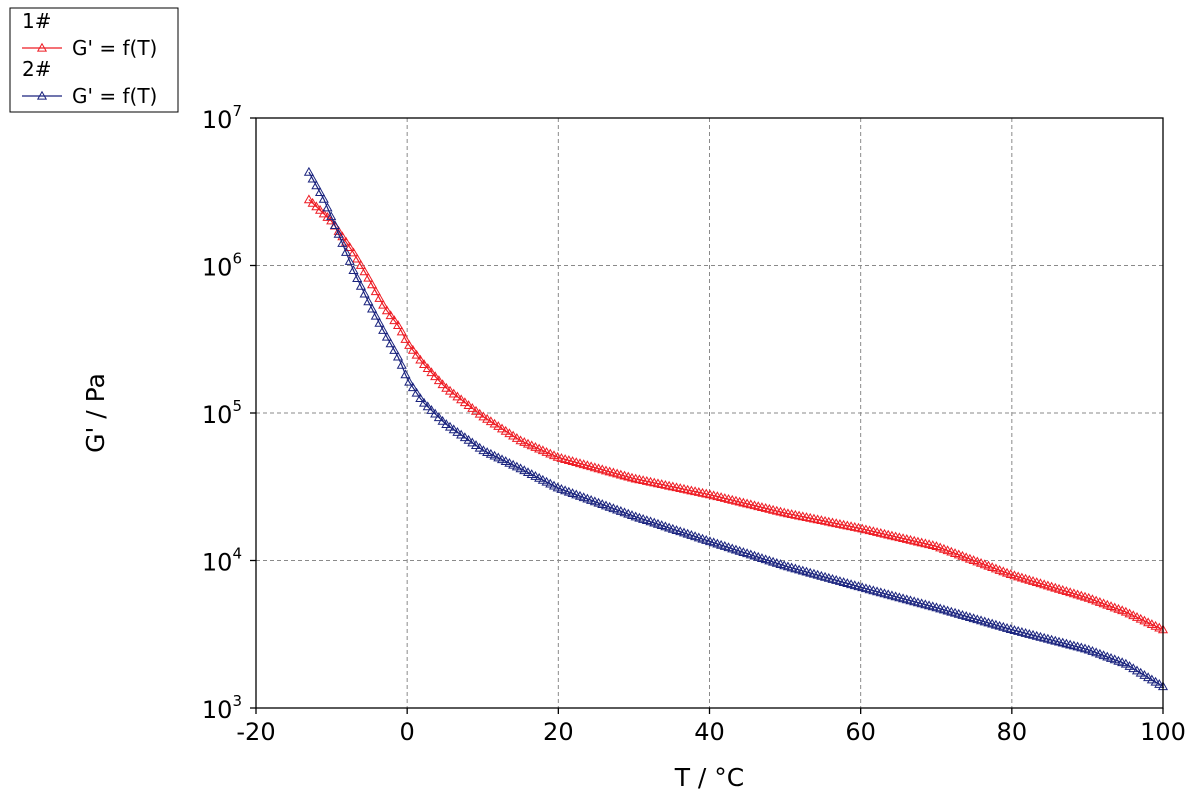 The image size is (1195, 799). What do you see at coordinates (237, 554) in the screenshot?
I see `y-tick-exponent: 4` at bounding box center [237, 554].